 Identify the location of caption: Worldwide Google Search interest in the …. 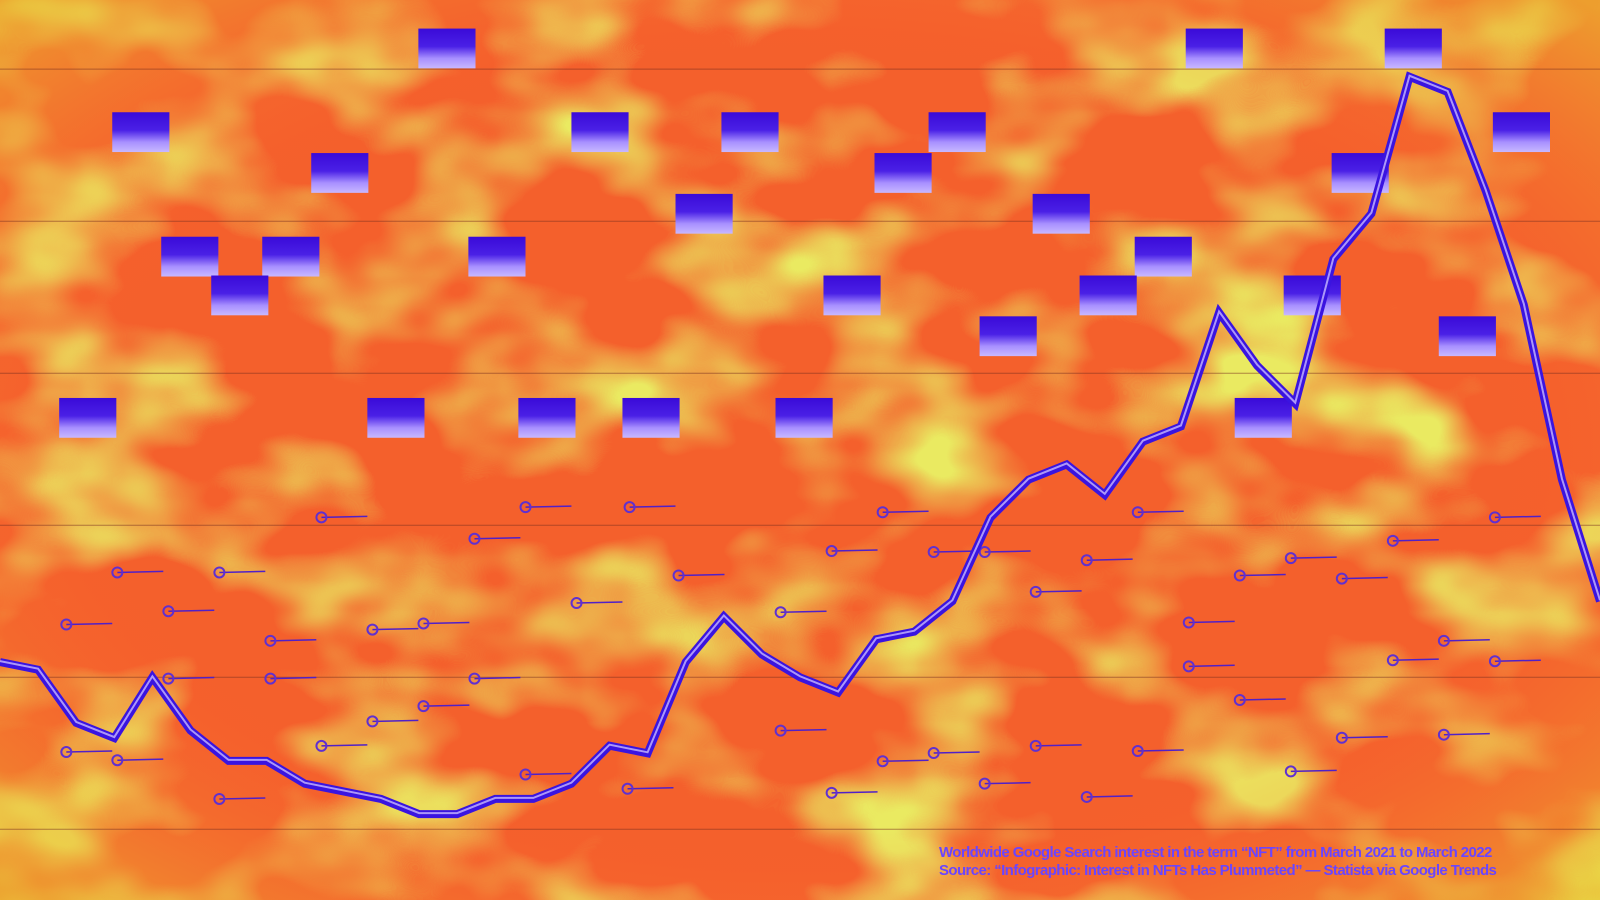
(1215, 852).